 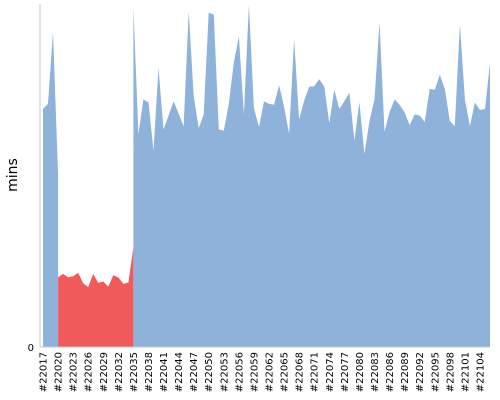 What do you see at coordinates (420, 372) in the screenshot?
I see `x-tick-label: #22092` at bounding box center [420, 372].